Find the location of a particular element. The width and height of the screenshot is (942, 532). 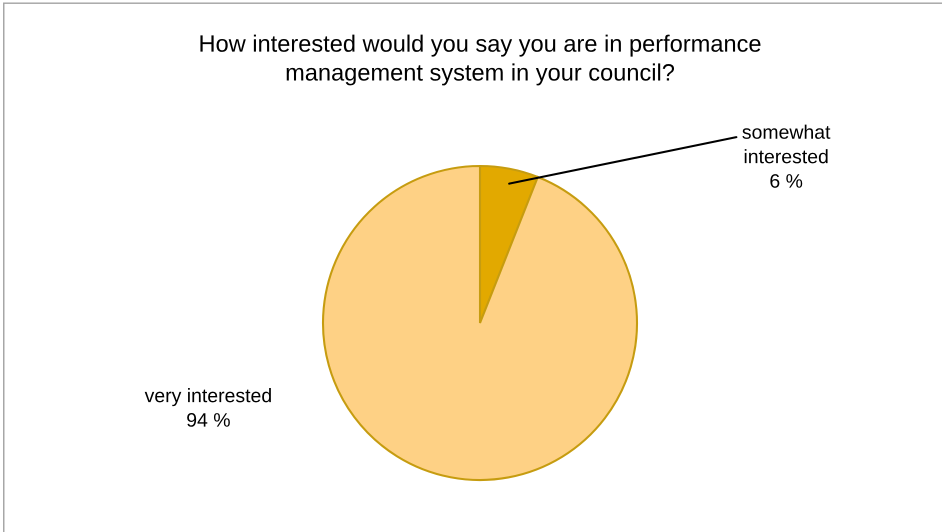

data-label: 6 % is located at coordinates (786, 181).